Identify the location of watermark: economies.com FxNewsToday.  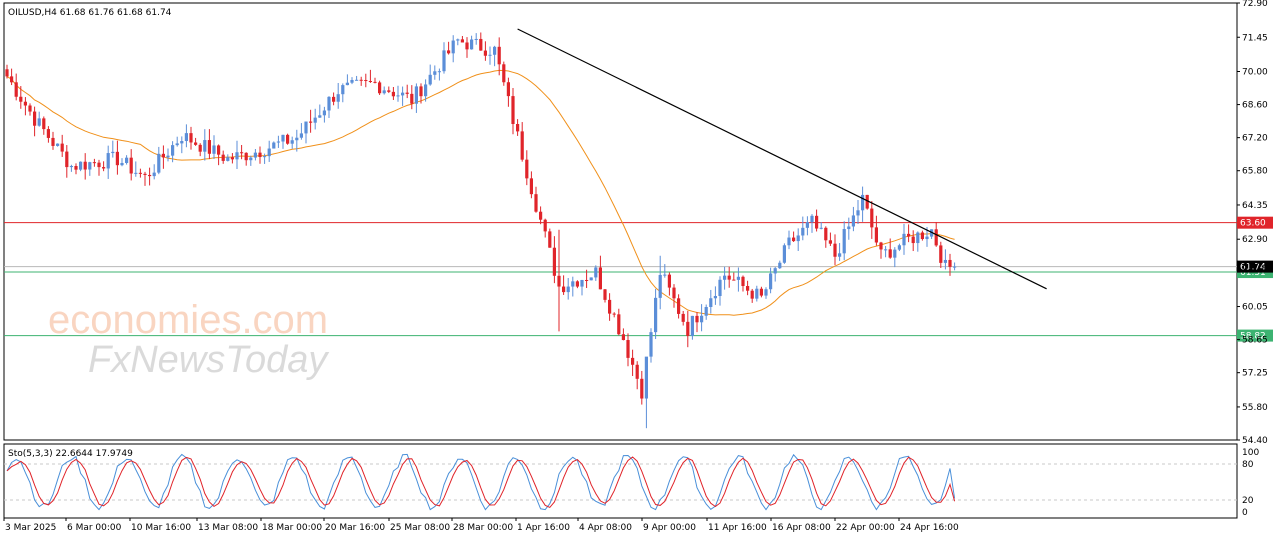
(188, 339).